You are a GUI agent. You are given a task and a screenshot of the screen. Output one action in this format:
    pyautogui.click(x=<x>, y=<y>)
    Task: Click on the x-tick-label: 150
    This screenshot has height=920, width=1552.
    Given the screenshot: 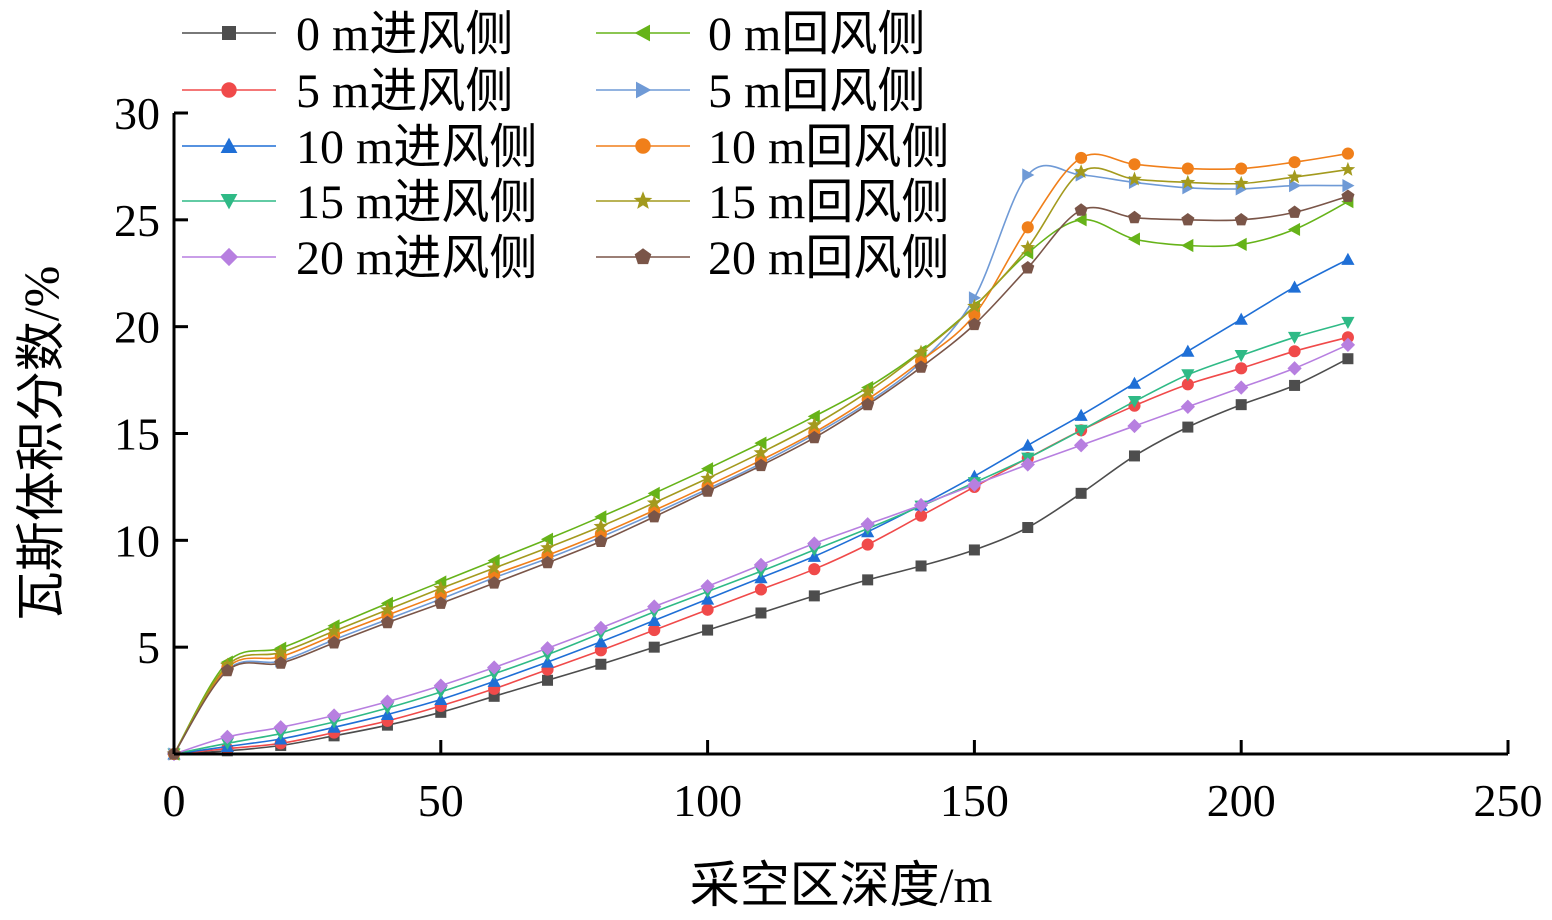 What is the action you would take?
    pyautogui.click(x=974, y=800)
    